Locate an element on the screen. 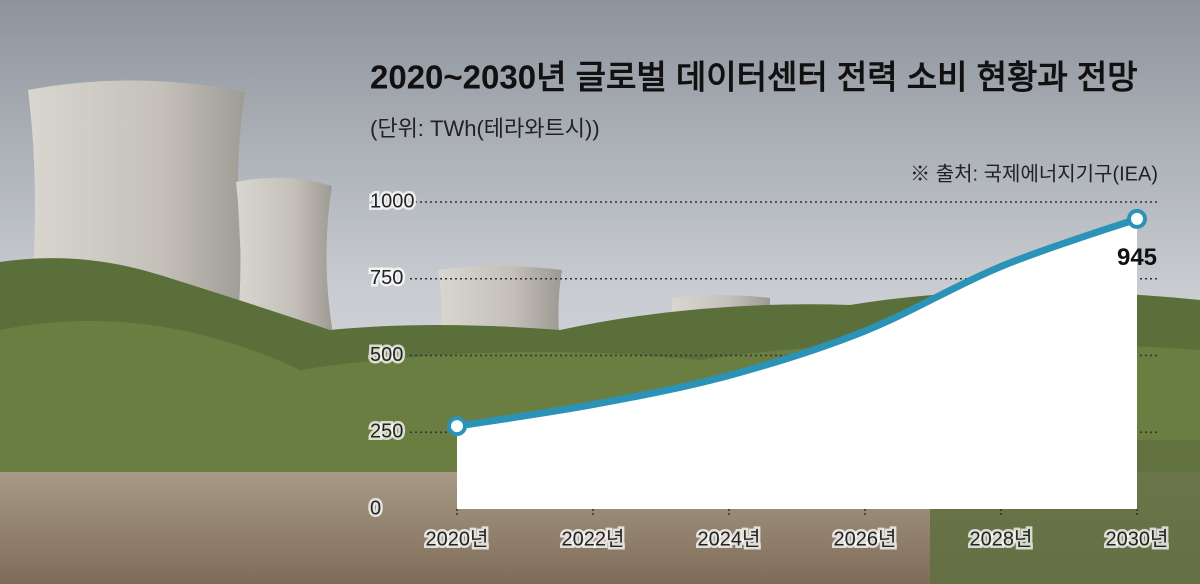 This screenshot has height=584, width=1200. y-tick-label: 0 is located at coordinates (375, 508).